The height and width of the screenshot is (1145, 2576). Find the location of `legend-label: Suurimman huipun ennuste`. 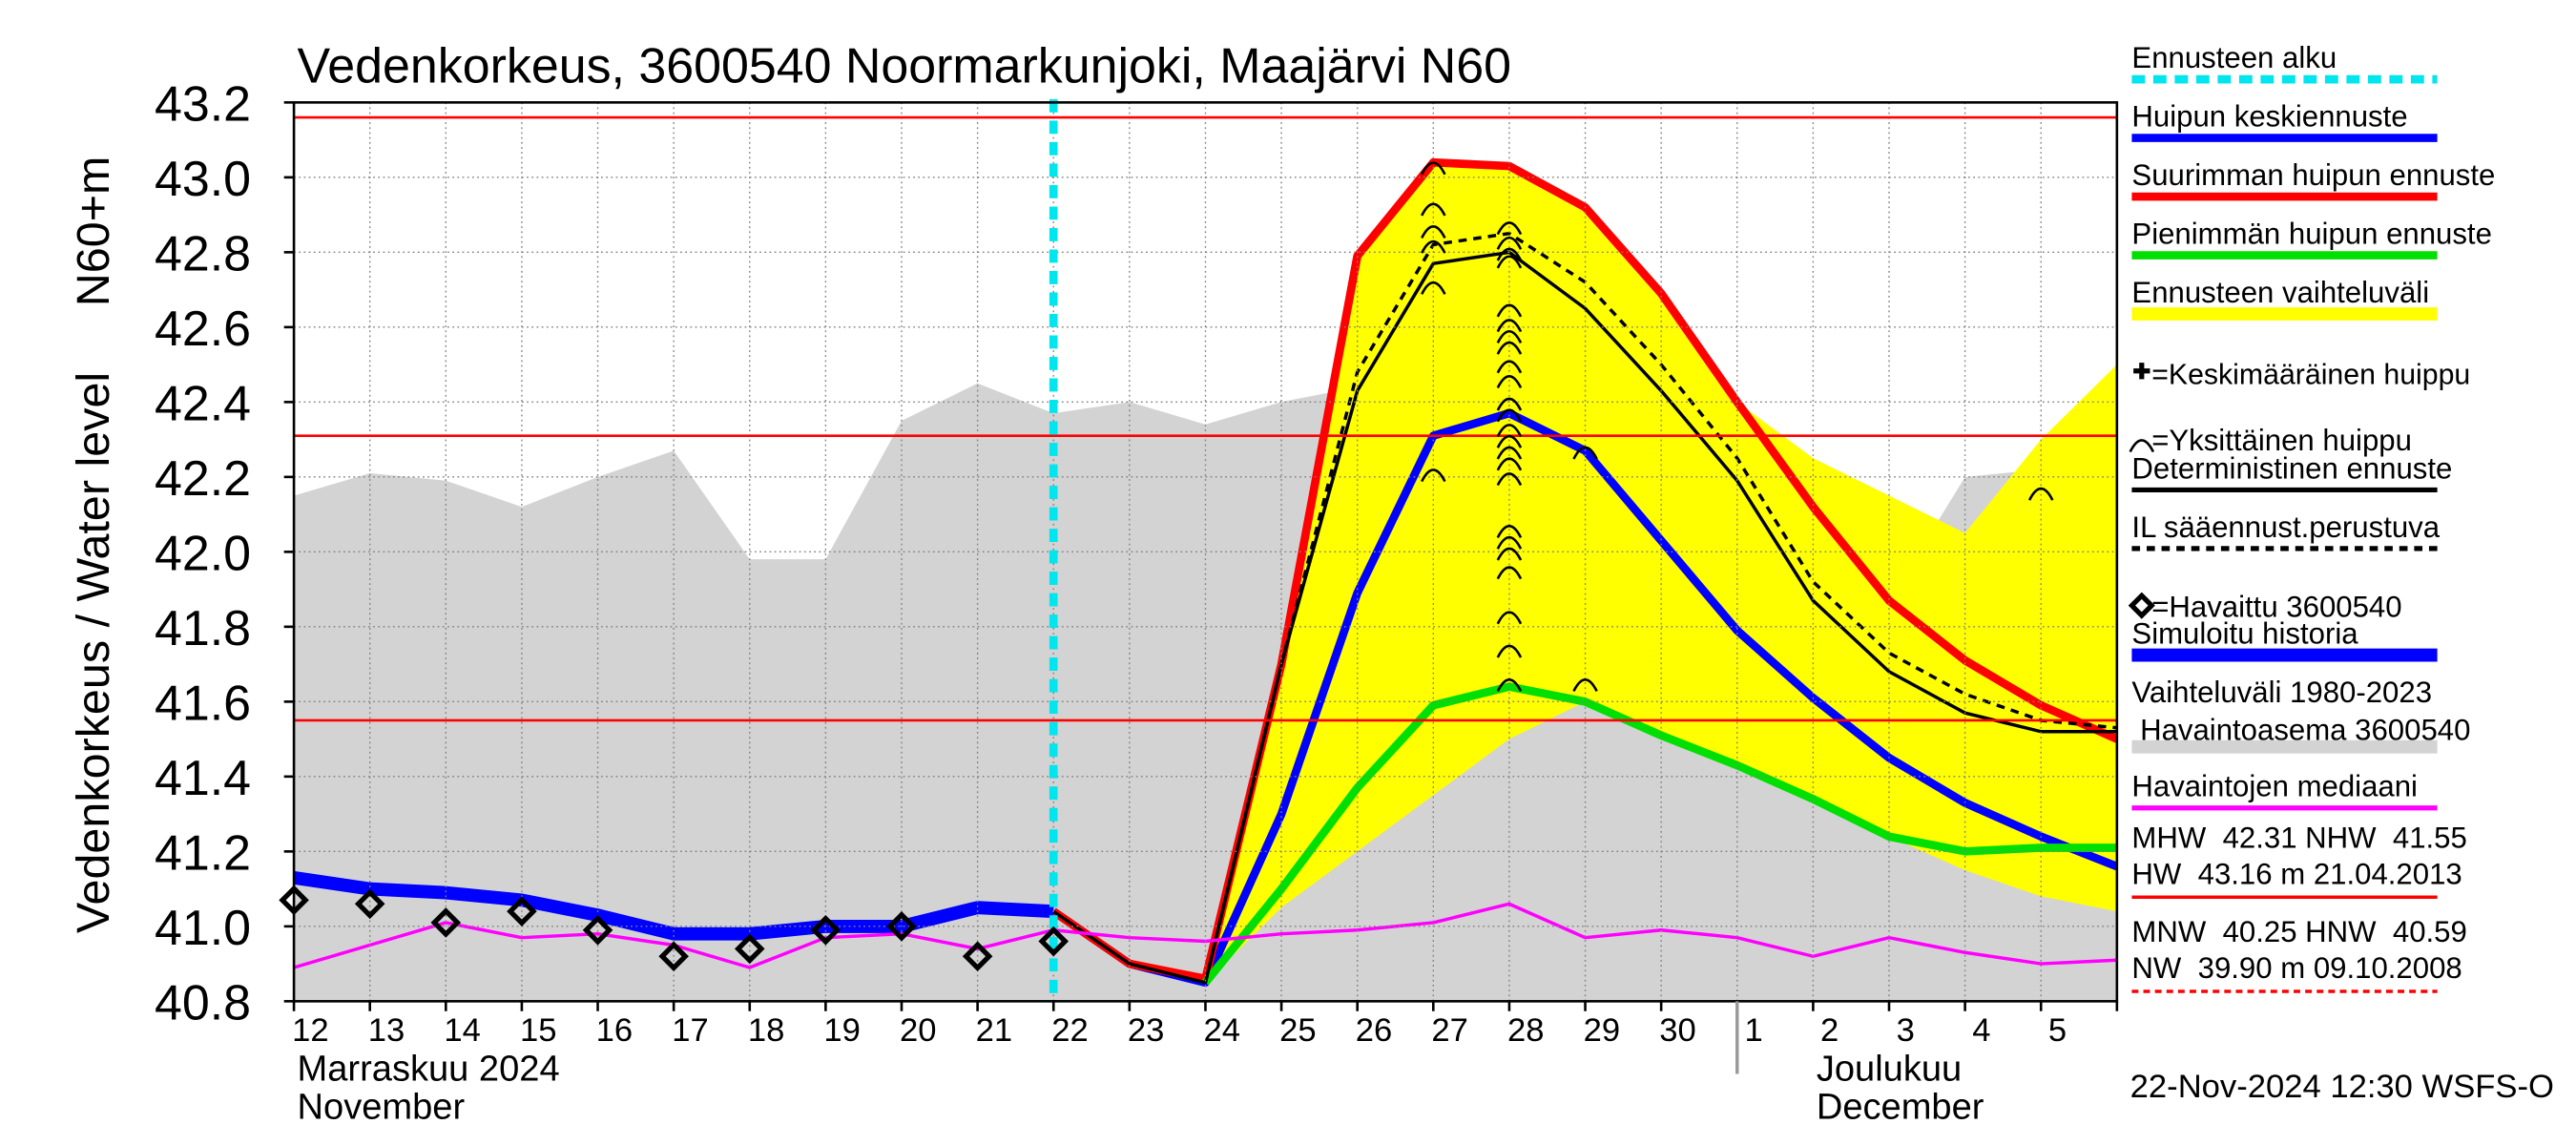

legend-label: Suurimman huipun ennuste is located at coordinates (2313, 175).